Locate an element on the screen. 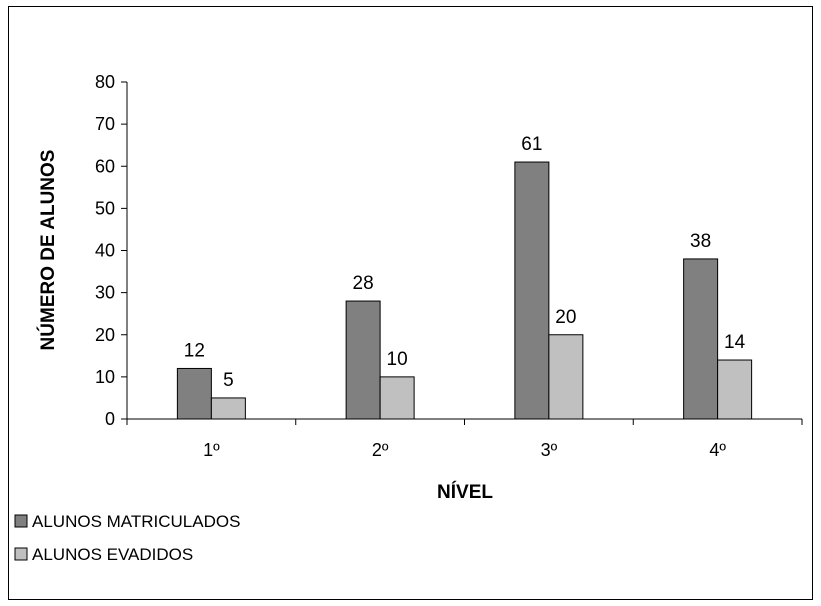 The height and width of the screenshot is (606, 821). y-tick-label: 40 is located at coordinates (105, 251).